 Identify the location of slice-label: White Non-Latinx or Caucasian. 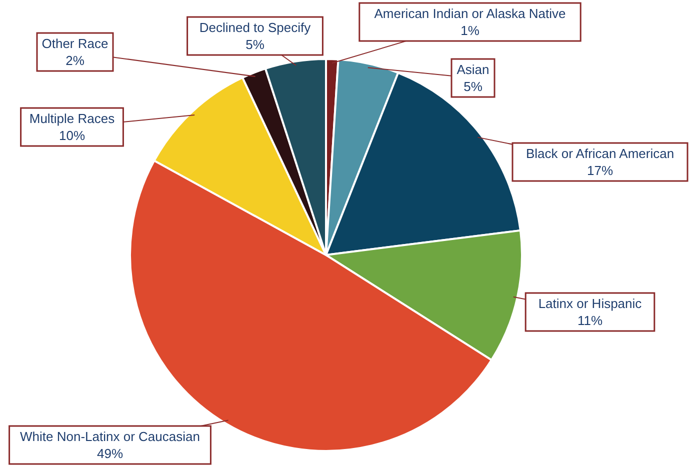
(110, 436).